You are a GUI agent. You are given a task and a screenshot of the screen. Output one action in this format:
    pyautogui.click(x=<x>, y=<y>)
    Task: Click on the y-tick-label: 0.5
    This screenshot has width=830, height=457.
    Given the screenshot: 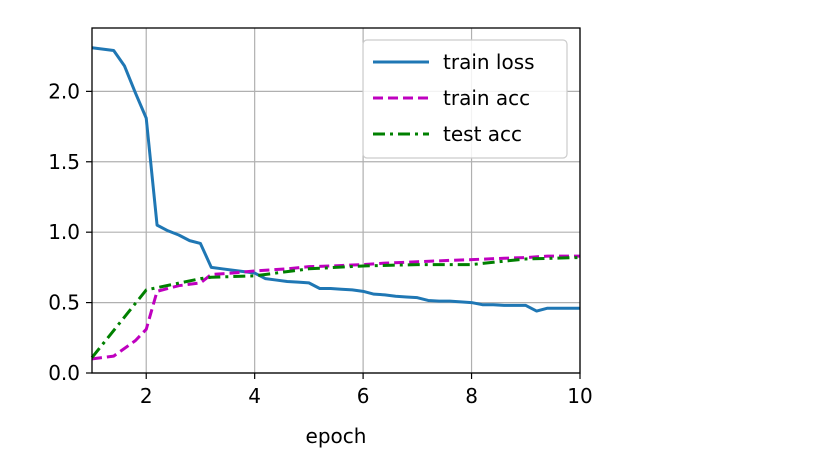 What is the action you would take?
    pyautogui.click(x=64, y=303)
    